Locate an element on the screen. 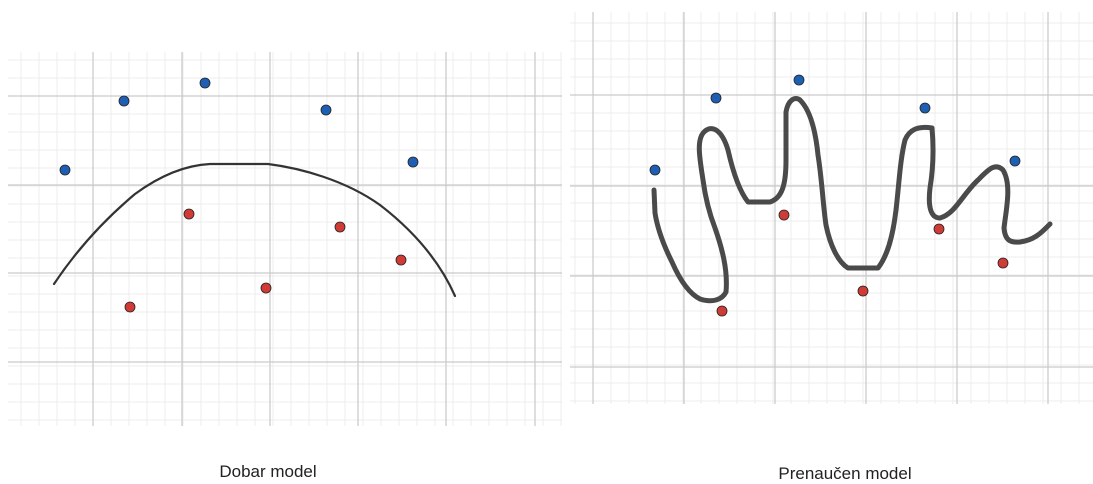 The width and height of the screenshot is (1093, 484). decision-boundary-smooth is located at coordinates (254, 230).